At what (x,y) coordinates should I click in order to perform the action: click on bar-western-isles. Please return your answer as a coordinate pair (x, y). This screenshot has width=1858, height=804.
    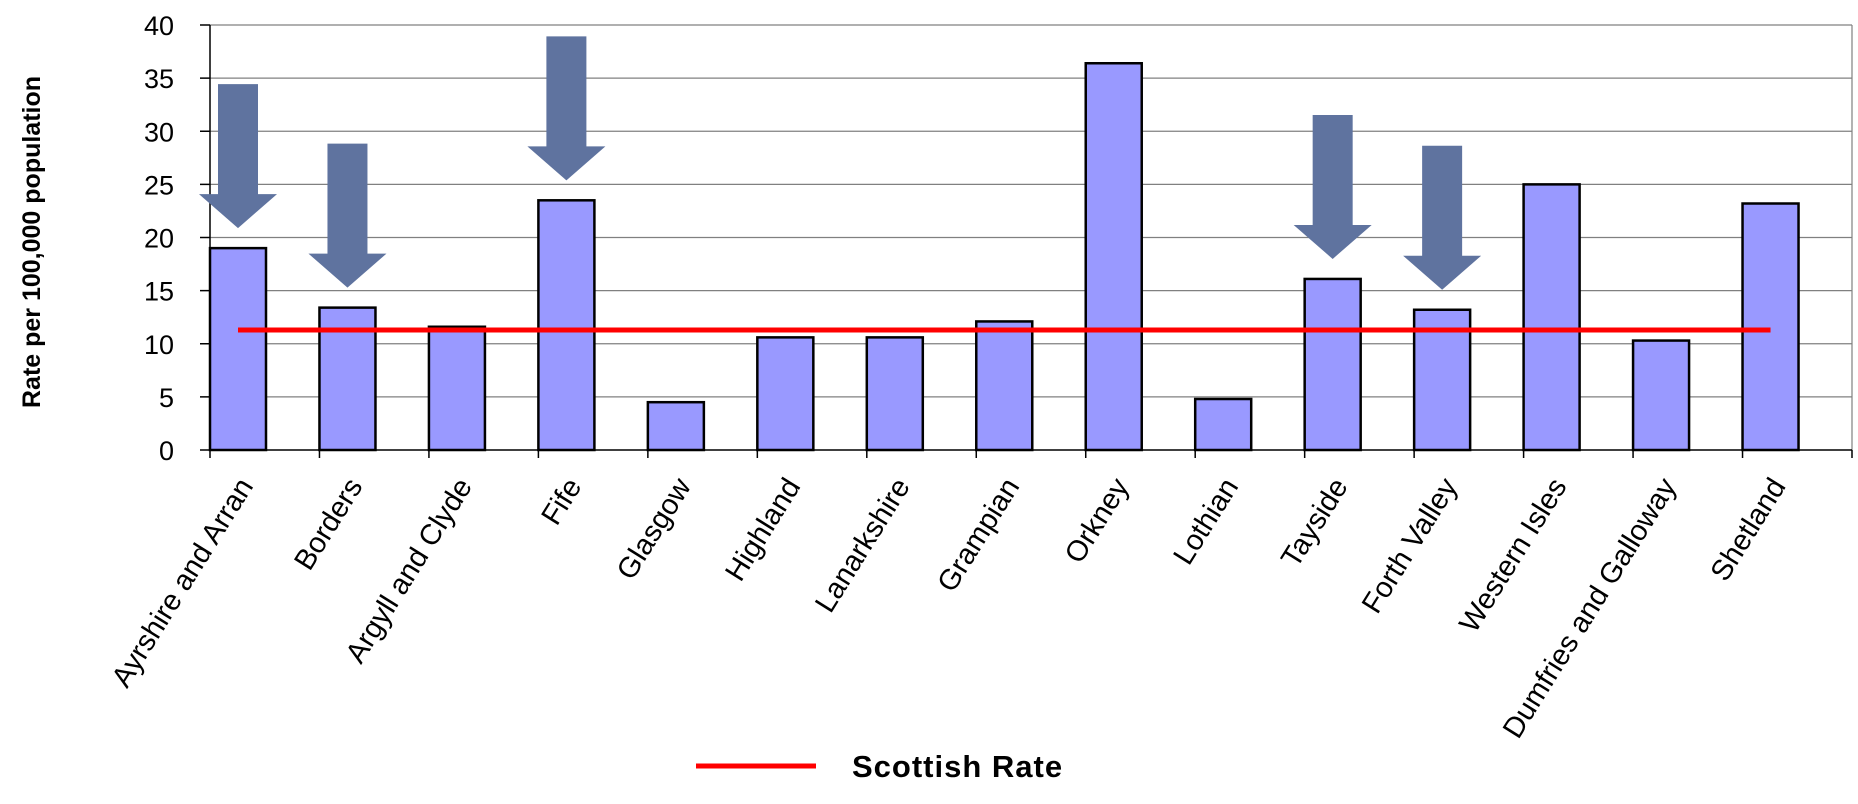
    Looking at the image, I should click on (1551, 317).